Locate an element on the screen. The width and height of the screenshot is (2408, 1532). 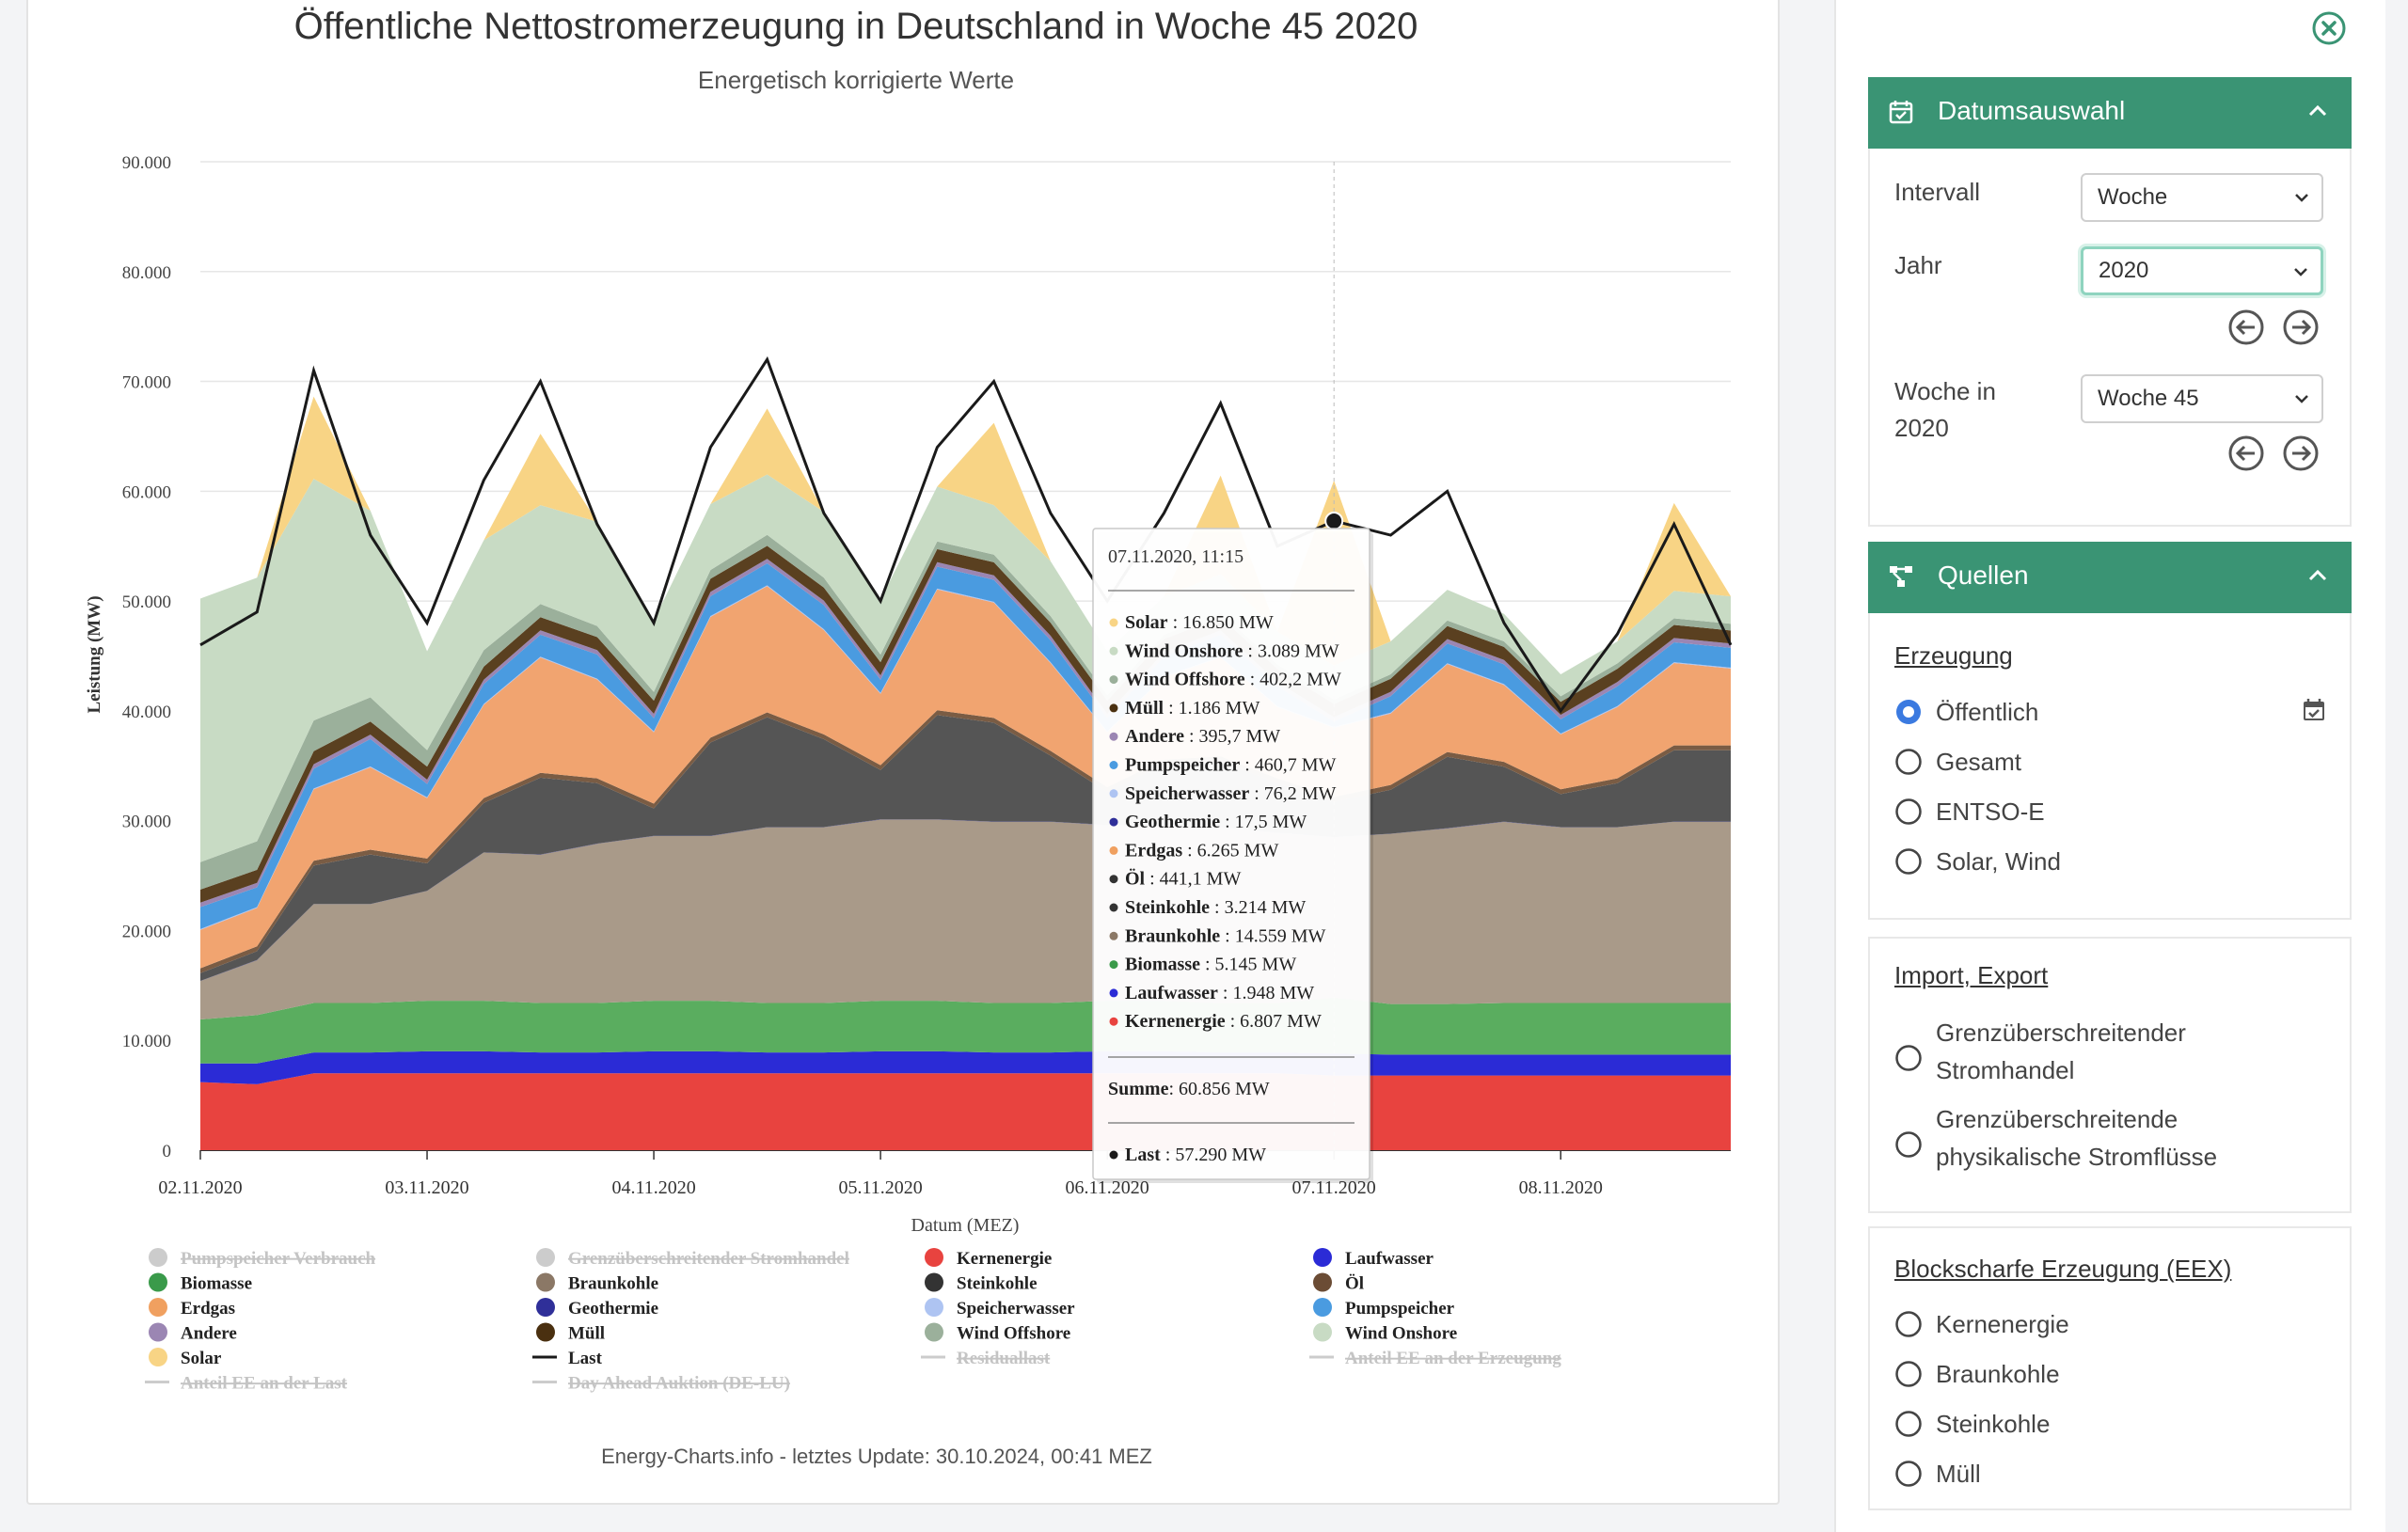
legend-item: Kernenergie is located at coordinates (989, 1258).